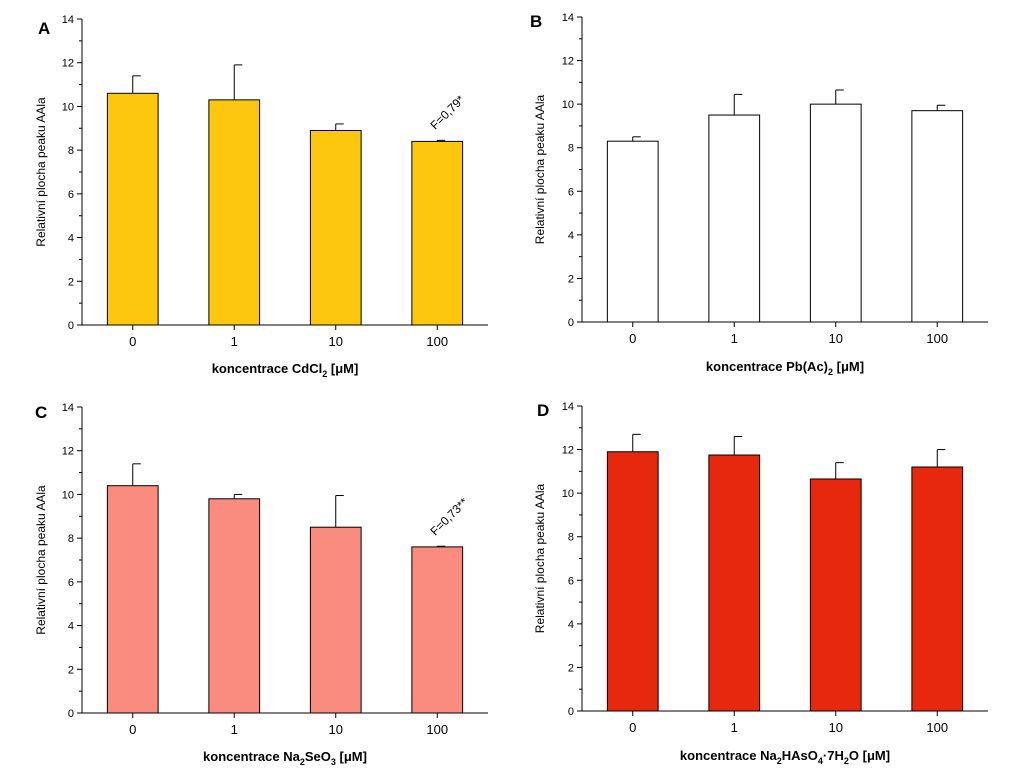 This screenshot has width=1024, height=772. What do you see at coordinates (448, 516) in the screenshot?
I see `significance-annotation: F=0,73**` at bounding box center [448, 516].